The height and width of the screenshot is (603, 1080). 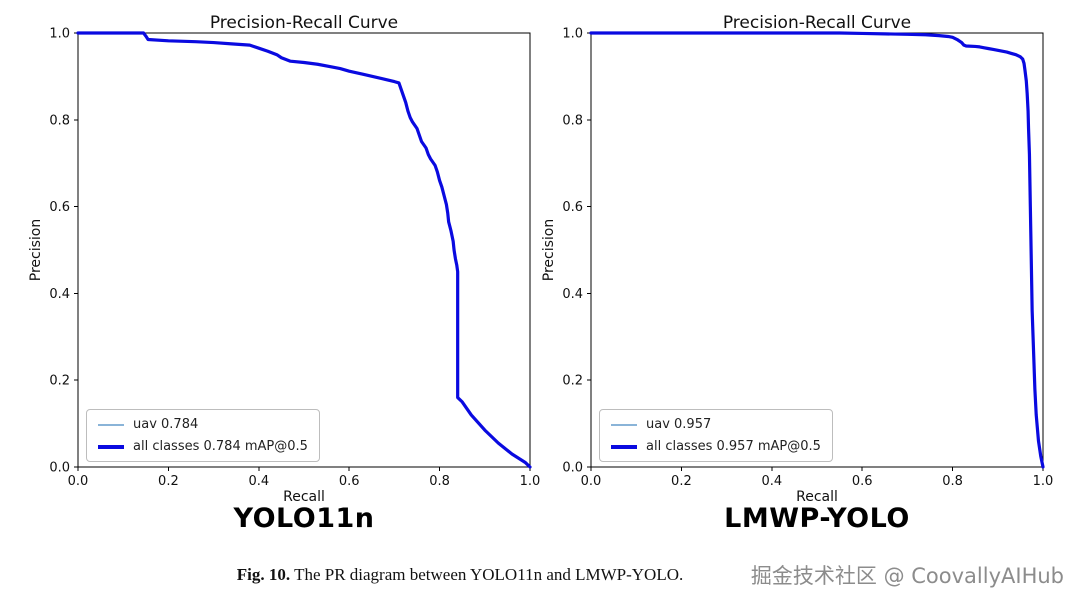 I want to click on figure-caption-label: Fig. 10., so click(x=263, y=574).